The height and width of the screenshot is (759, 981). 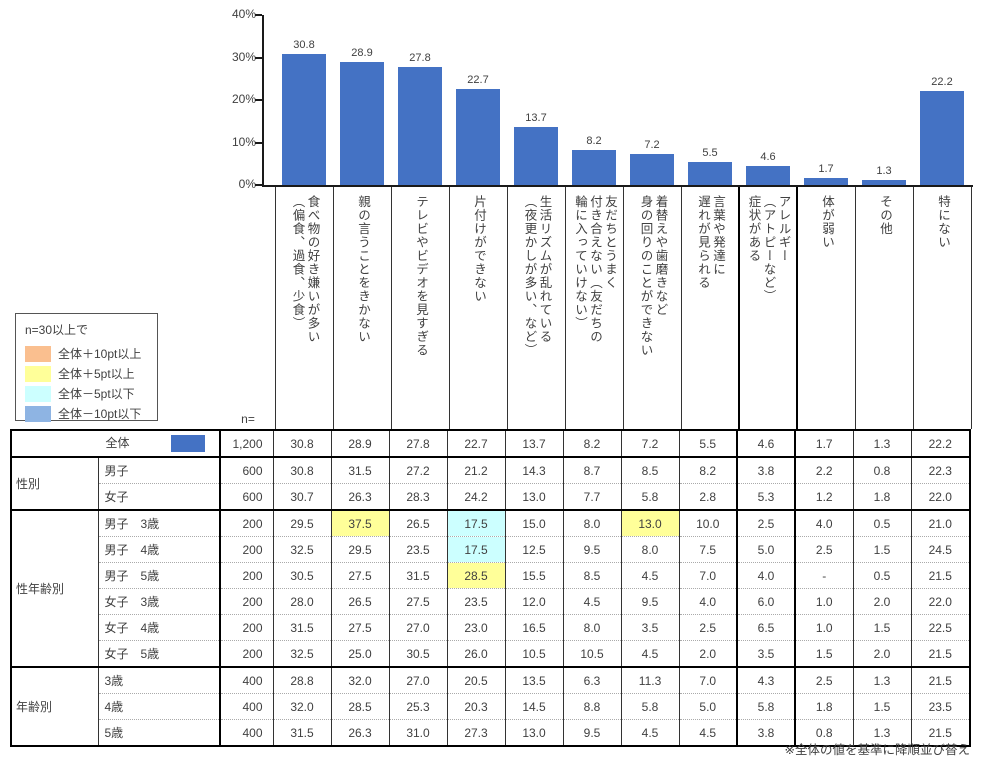 I want to click on value-cell: 10.5, so click(x=592, y=653).